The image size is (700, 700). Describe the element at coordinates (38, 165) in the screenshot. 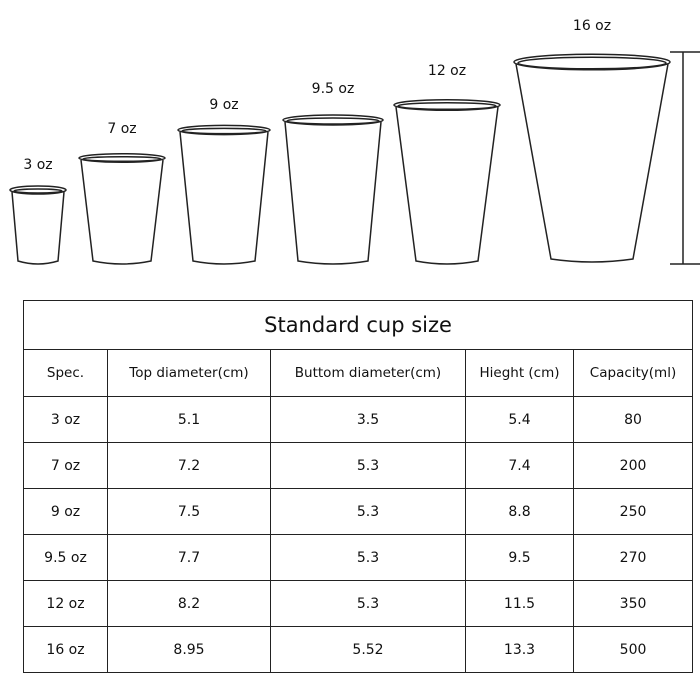

I see `cup-size-label: 3 oz` at that location.